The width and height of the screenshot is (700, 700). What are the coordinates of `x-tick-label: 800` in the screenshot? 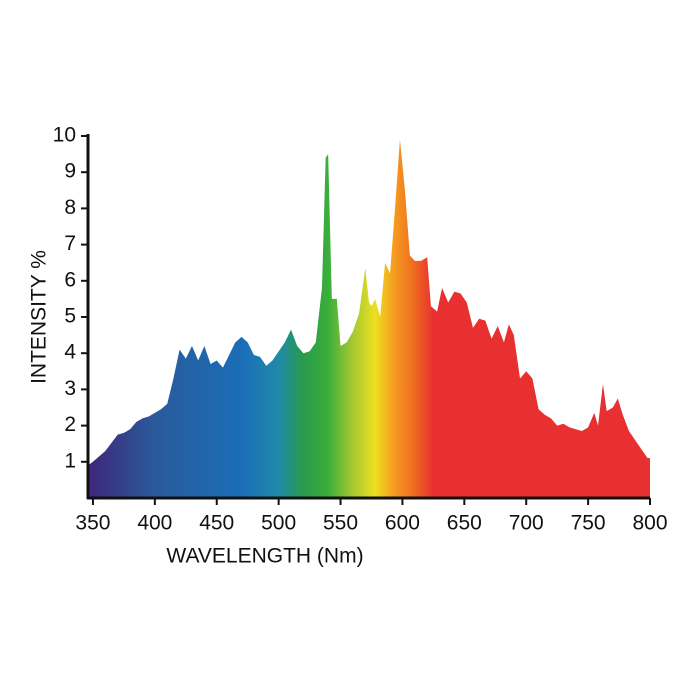 It's located at (649, 523).